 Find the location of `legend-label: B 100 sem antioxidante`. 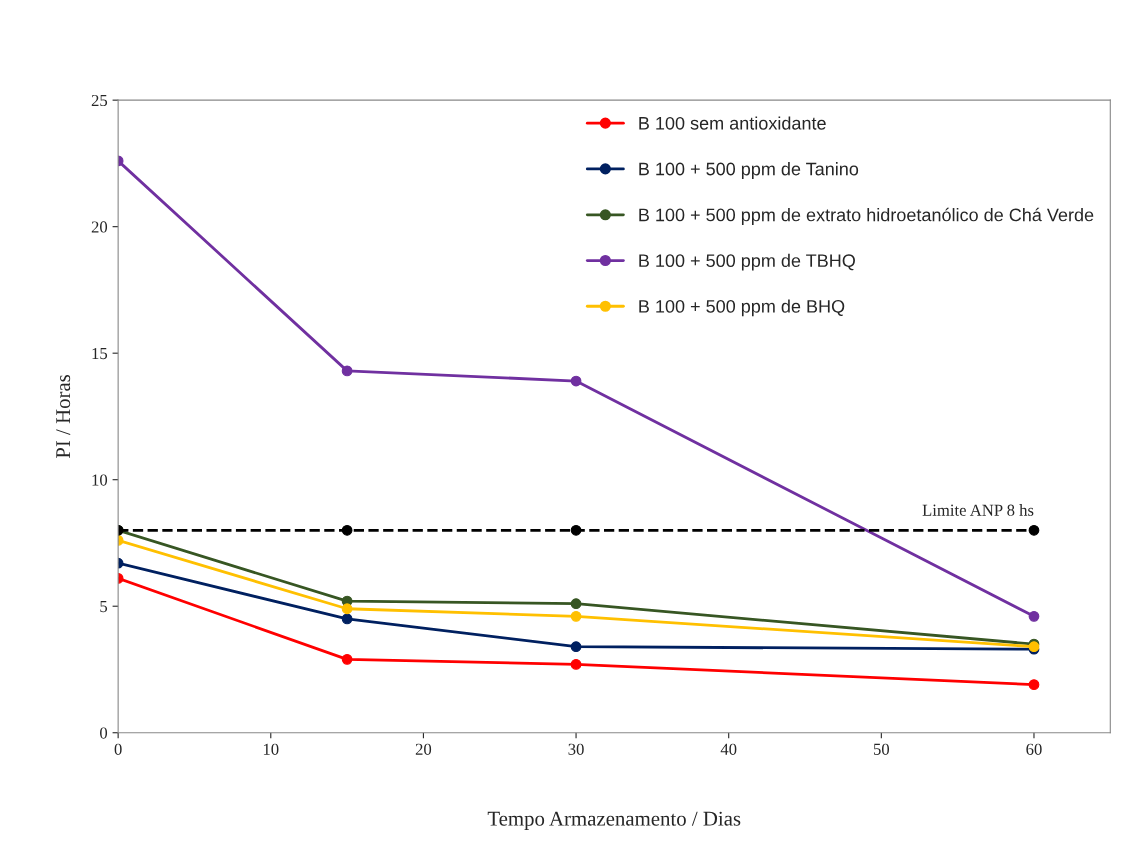

legend-label: B 100 sem antioxidante is located at coordinates (732, 123).